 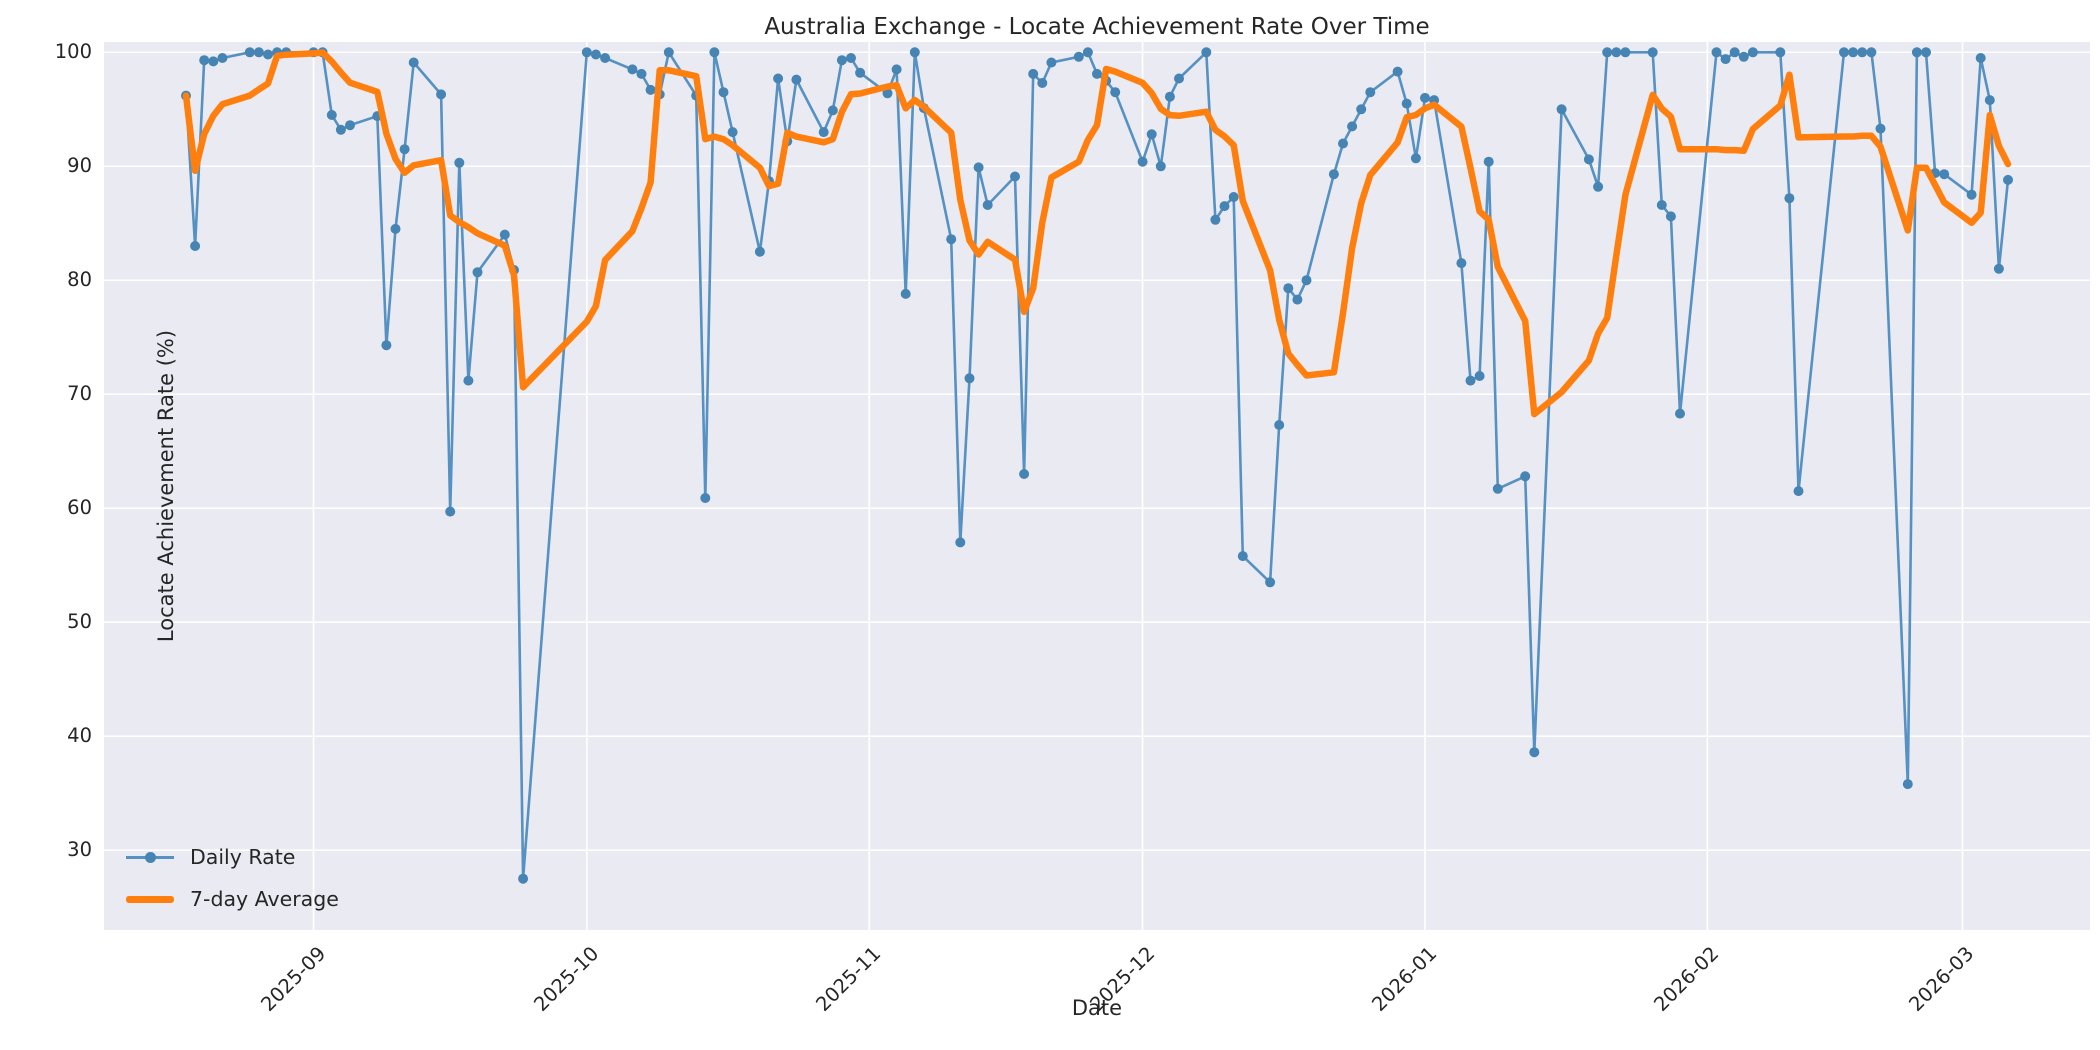 I want to click on y-tick-label: 100, so click(x=73, y=52).